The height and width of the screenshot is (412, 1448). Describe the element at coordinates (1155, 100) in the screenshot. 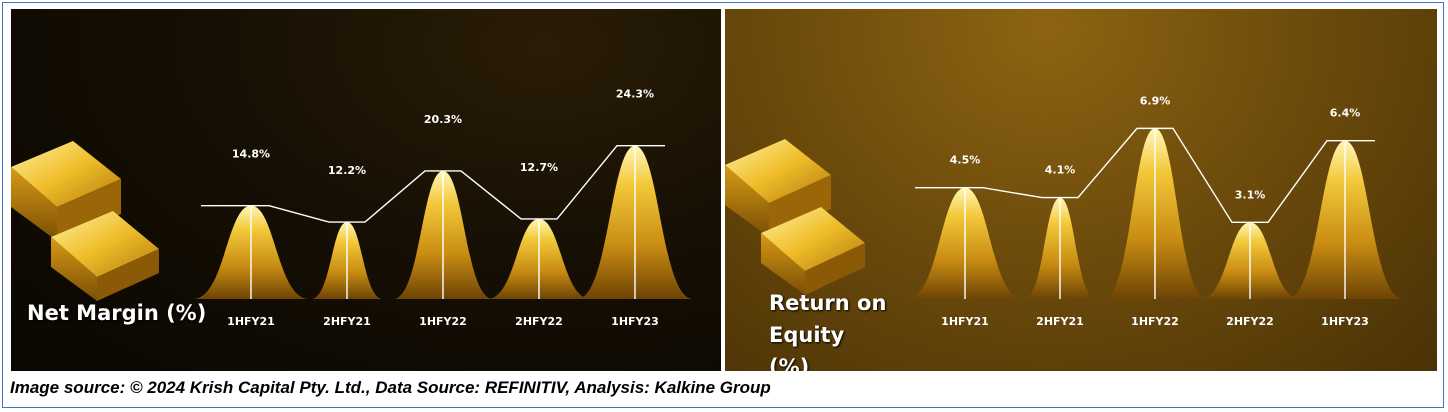

I see `data-label: 6.9%` at that location.